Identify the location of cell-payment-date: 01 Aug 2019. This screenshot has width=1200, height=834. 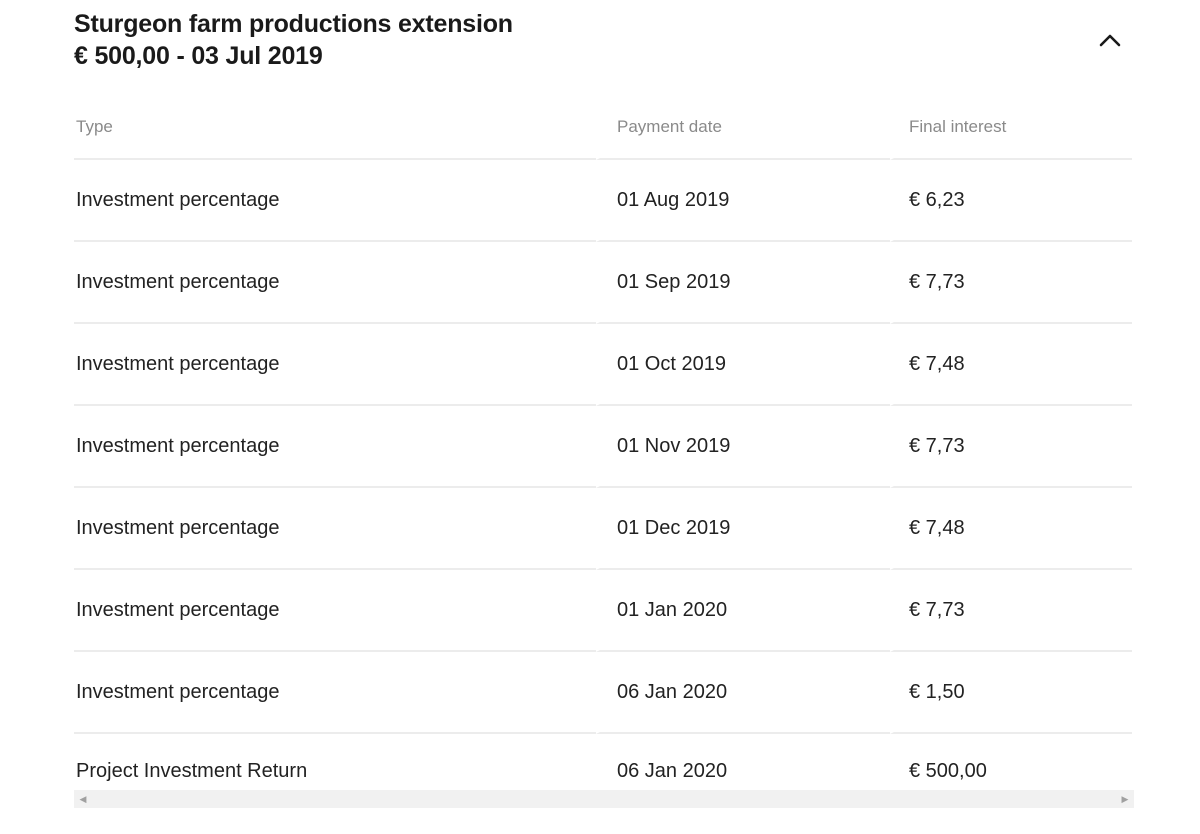
(743, 201).